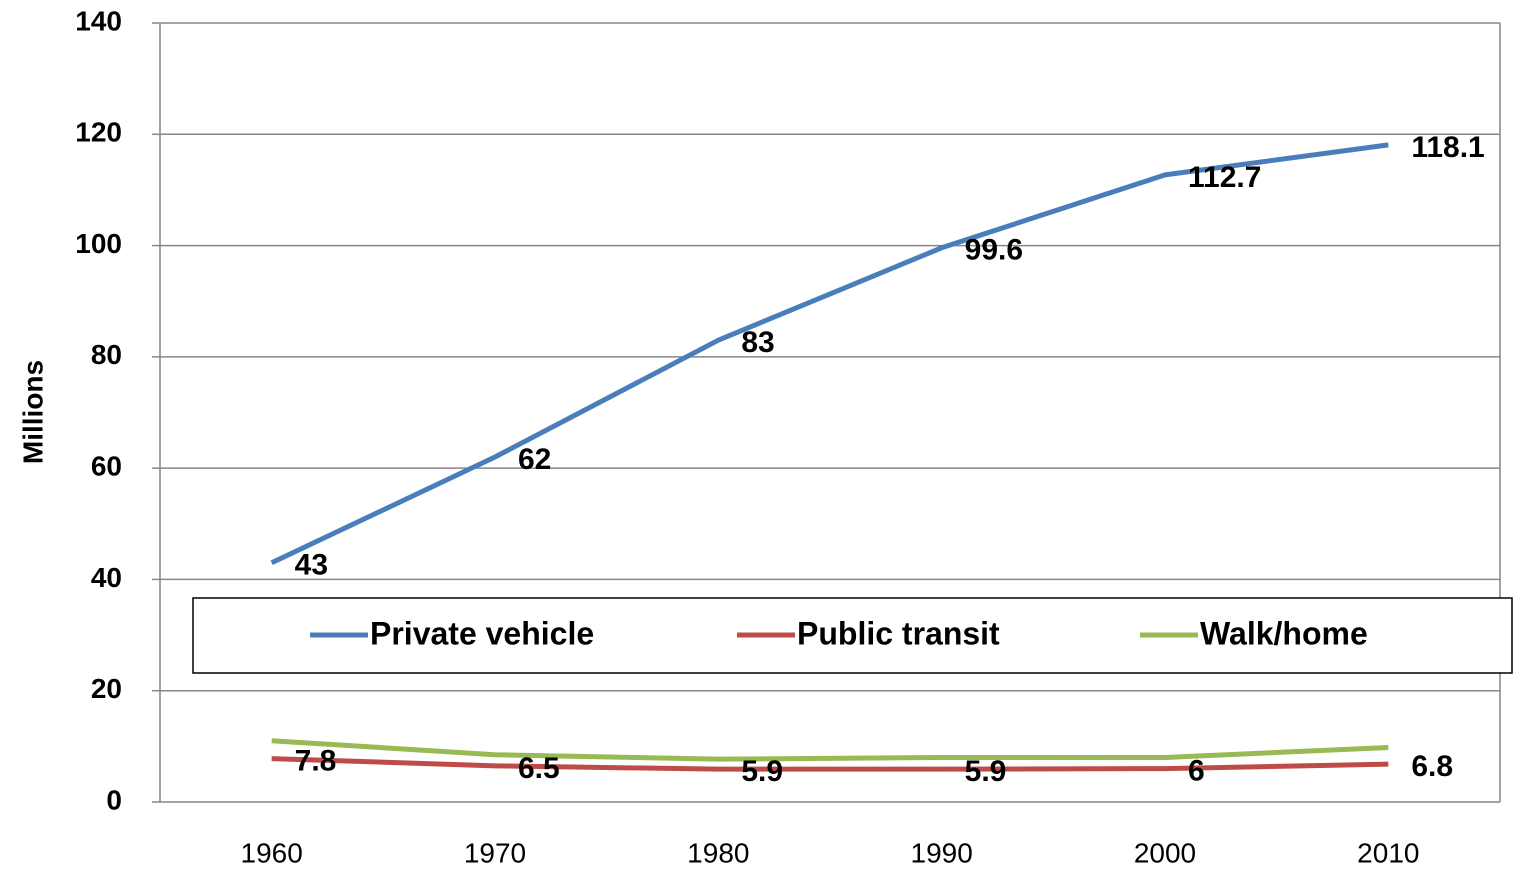 This screenshot has width=1515, height=870. What do you see at coordinates (106, 577) in the screenshot?
I see `y-tick-label: 40` at bounding box center [106, 577].